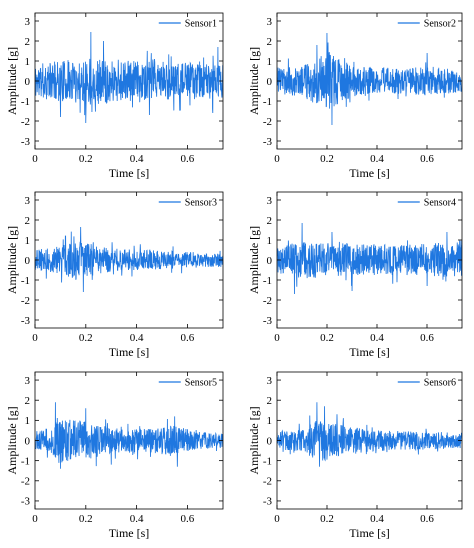  Describe the element at coordinates (369, 79) in the screenshot. I see `series-line-sensor2` at that location.